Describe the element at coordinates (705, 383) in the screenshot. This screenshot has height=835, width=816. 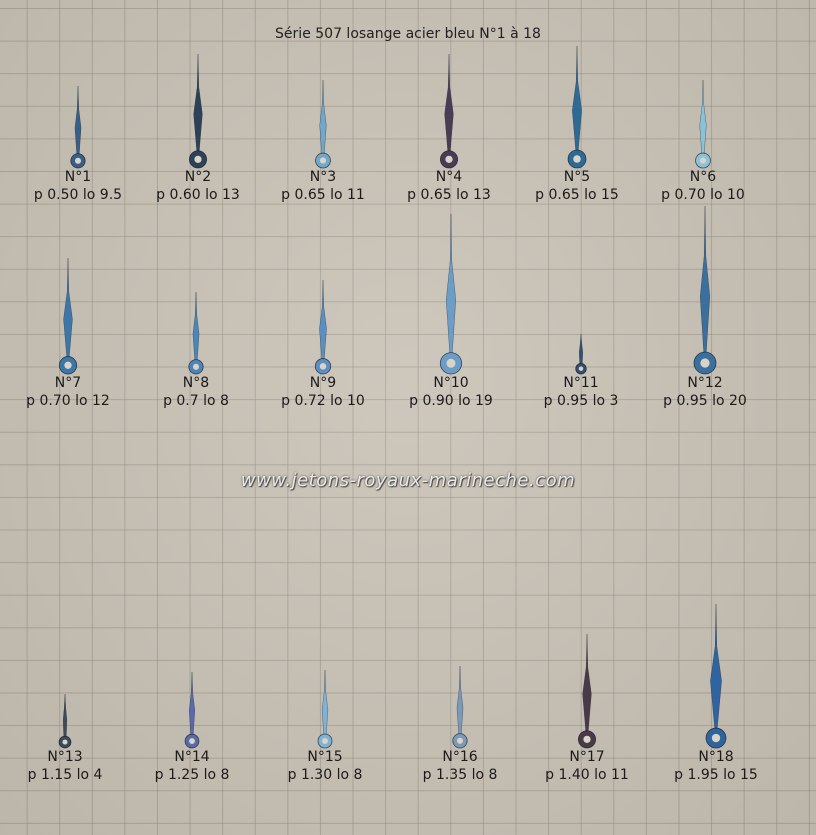
I see `hand-number: N°12` at that location.